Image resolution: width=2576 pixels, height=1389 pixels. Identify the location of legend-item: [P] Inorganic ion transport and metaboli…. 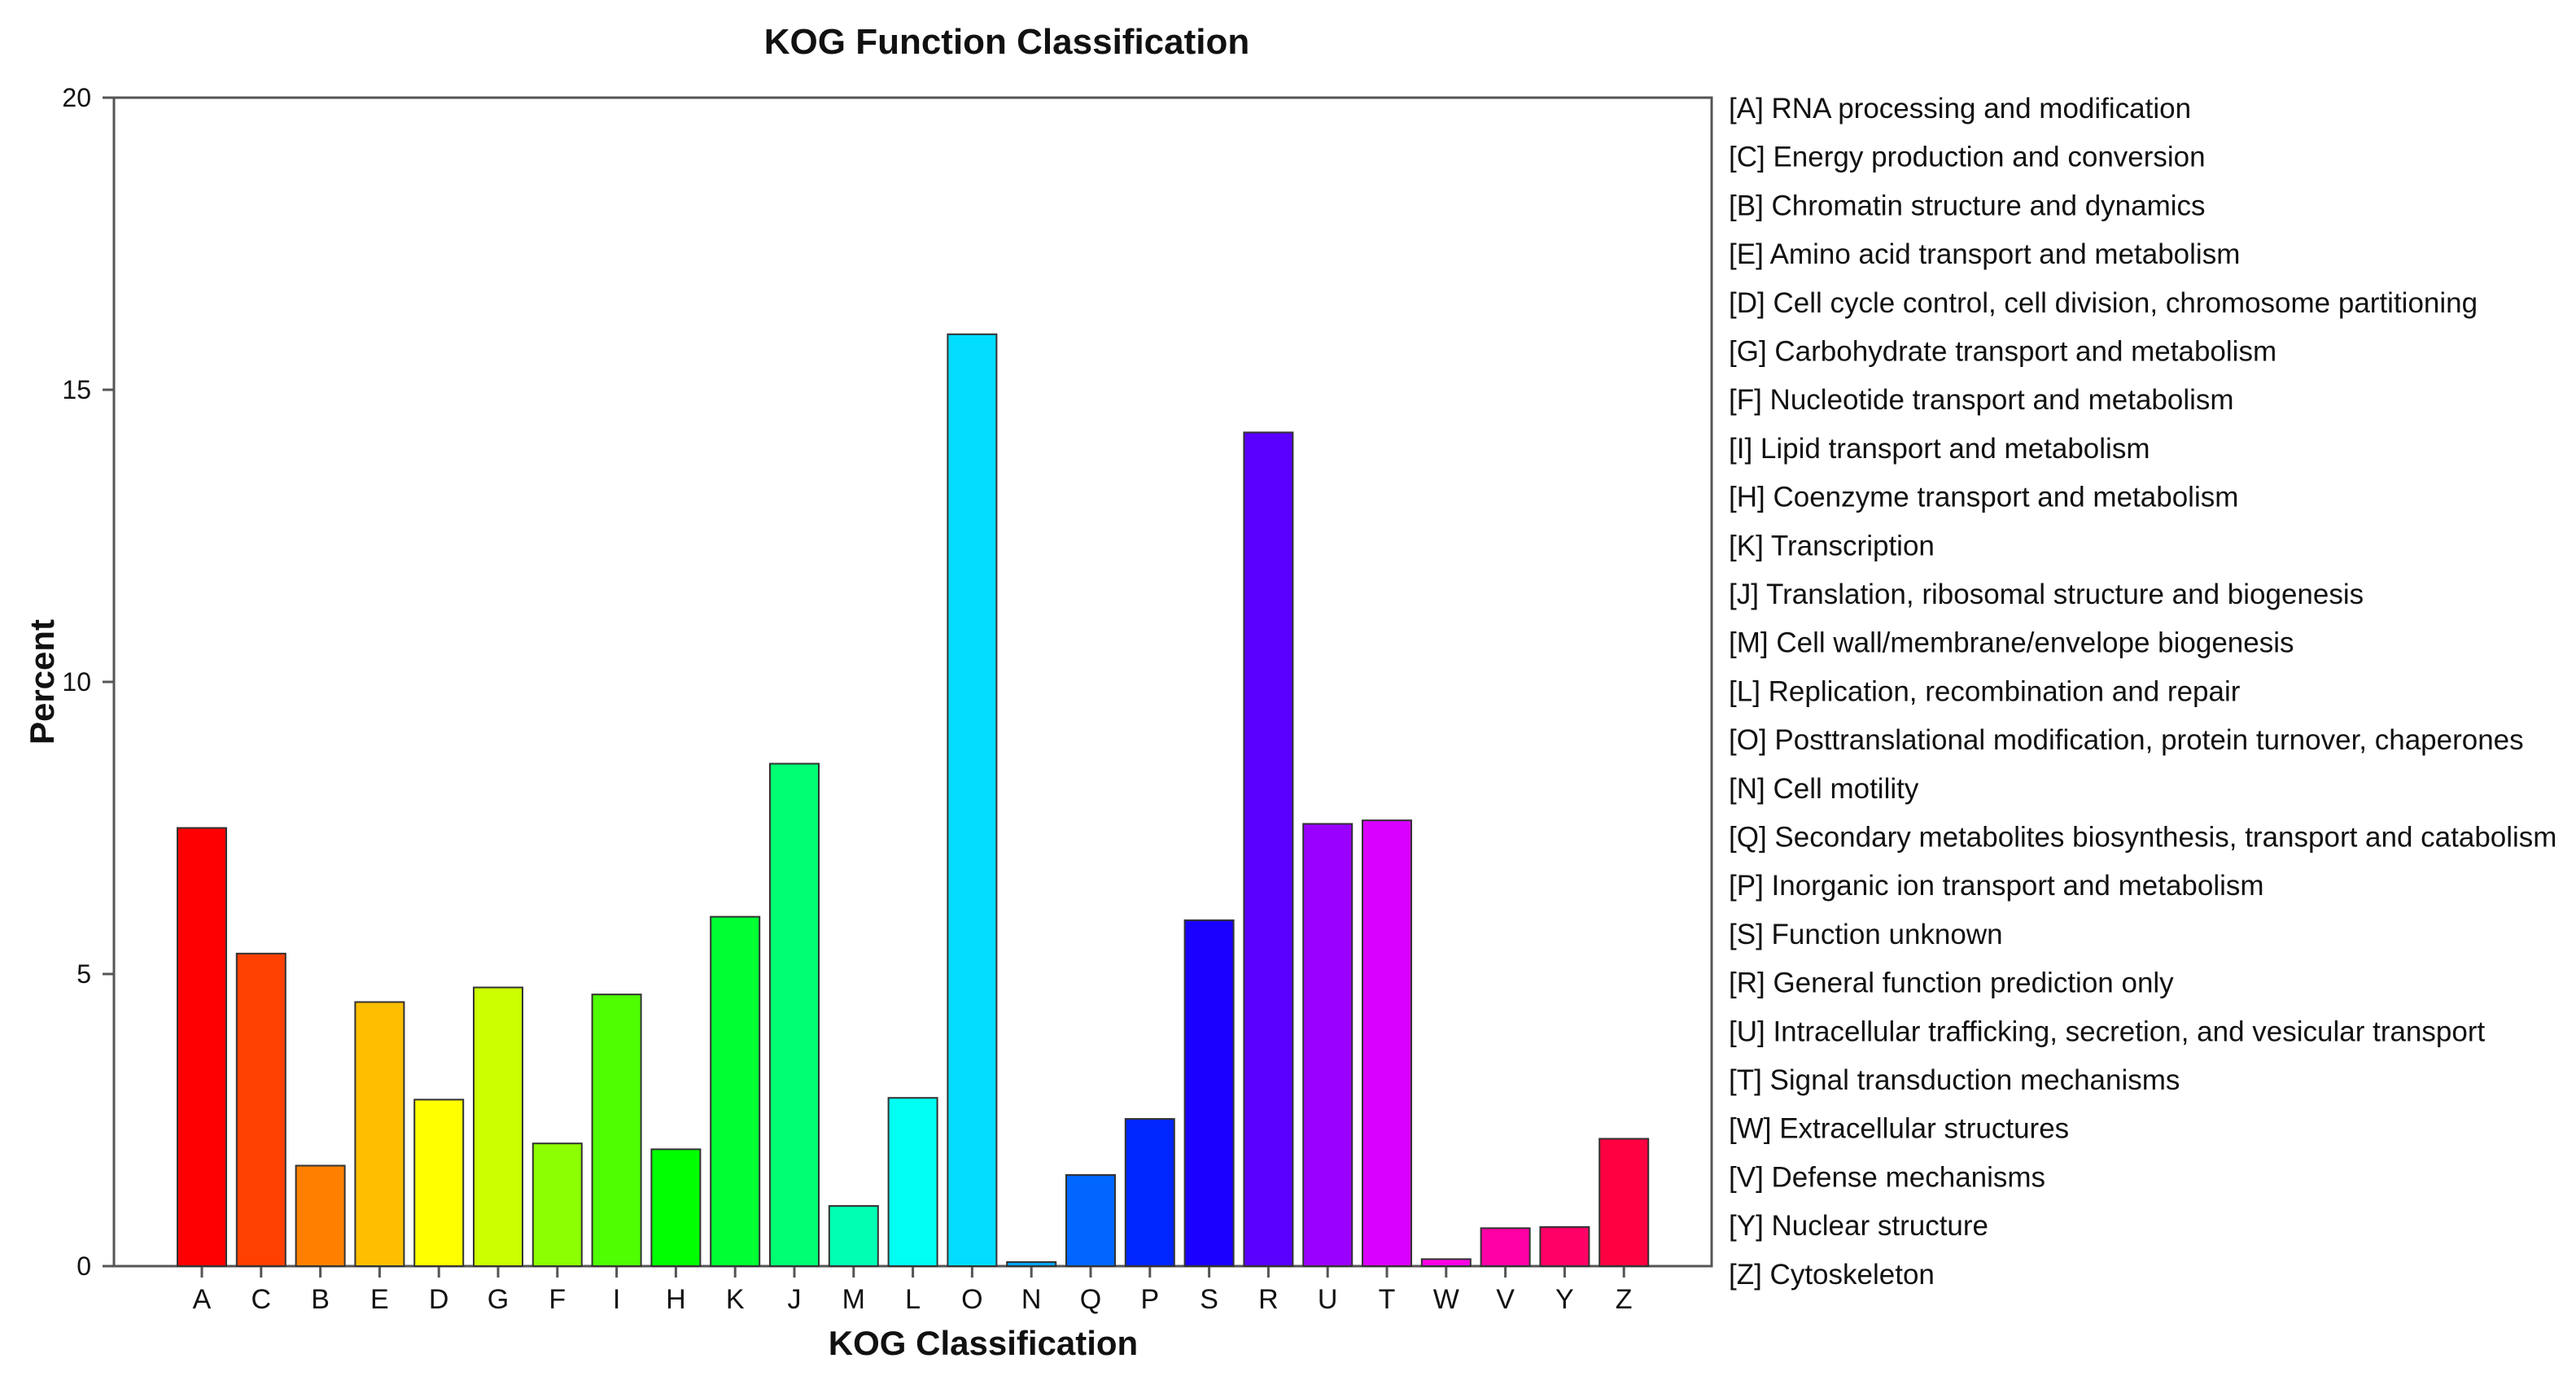
(1996, 886).